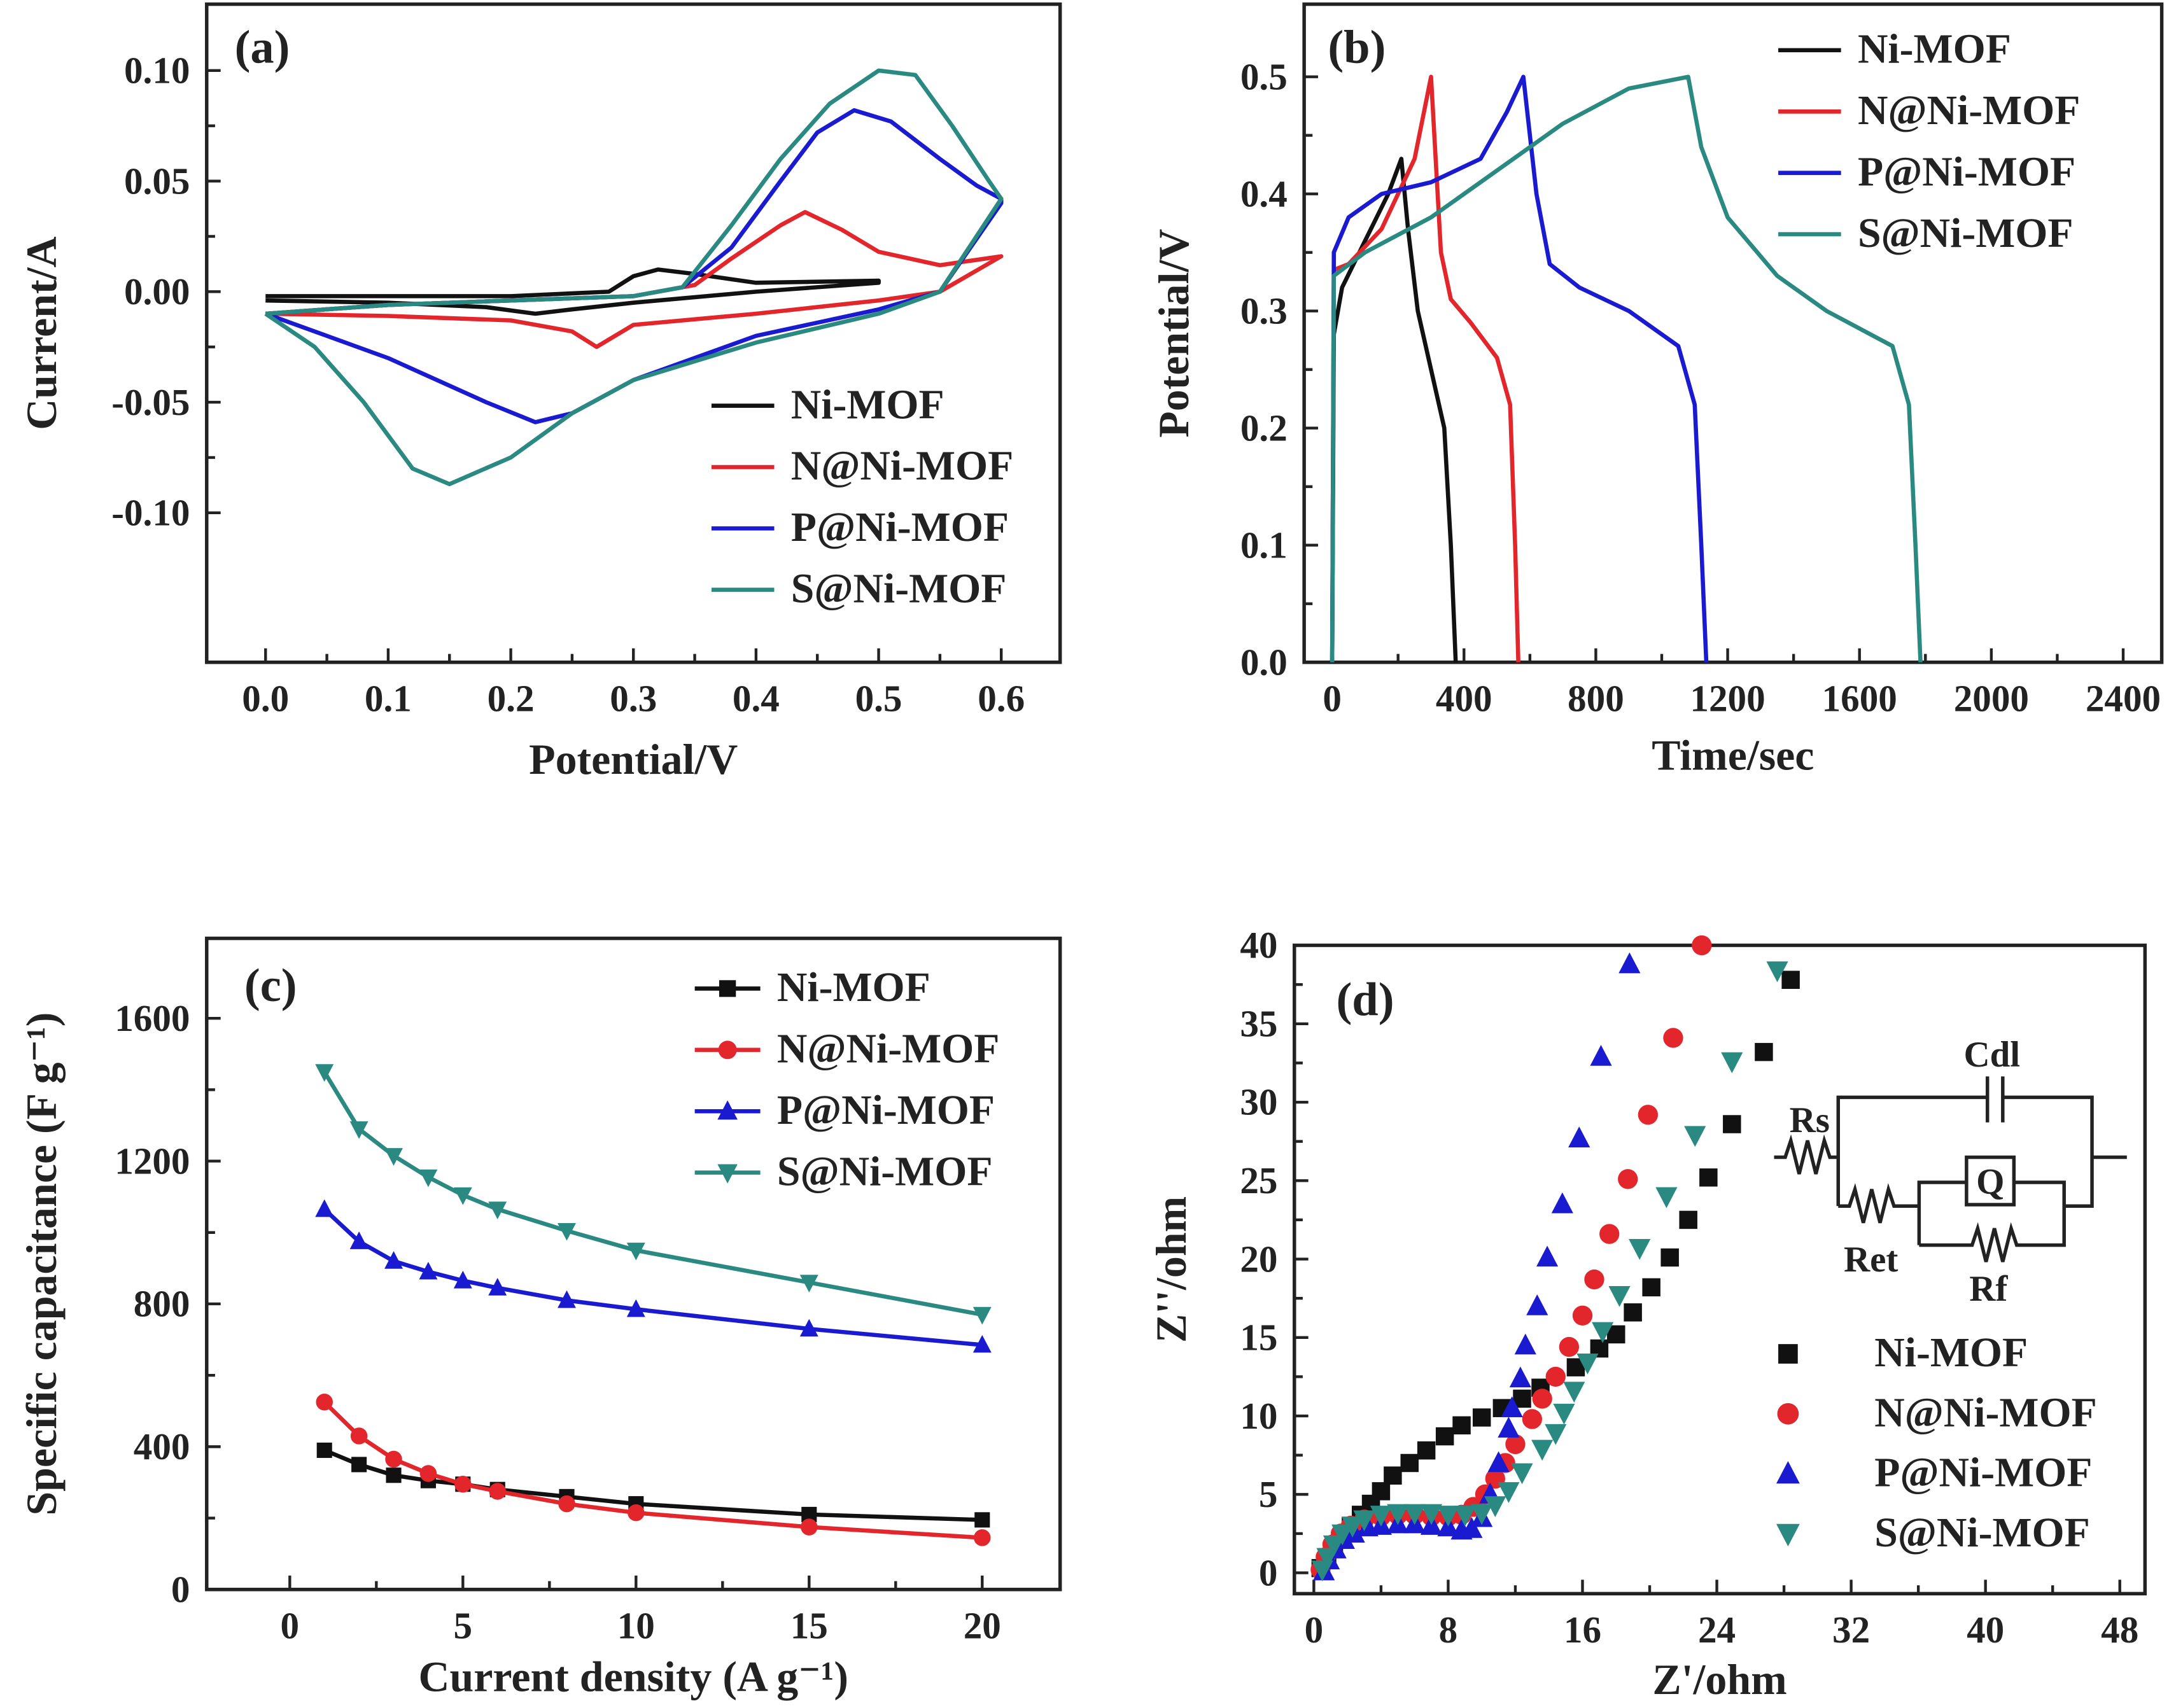 The image size is (2176, 1708). What do you see at coordinates (1264, 311) in the screenshot?
I see `y-tick-label: 0.3` at bounding box center [1264, 311].